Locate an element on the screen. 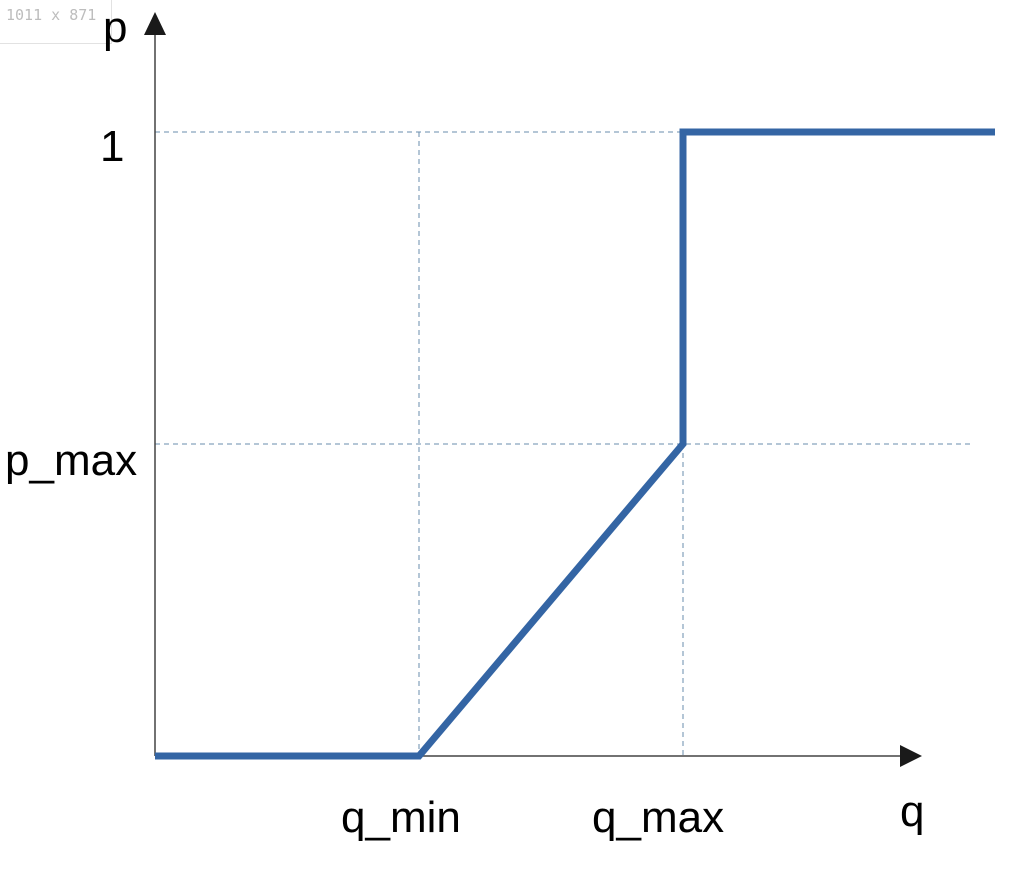 This screenshot has height=871, width=1011. x-tick-label-qmax: q_max is located at coordinates (658, 817).